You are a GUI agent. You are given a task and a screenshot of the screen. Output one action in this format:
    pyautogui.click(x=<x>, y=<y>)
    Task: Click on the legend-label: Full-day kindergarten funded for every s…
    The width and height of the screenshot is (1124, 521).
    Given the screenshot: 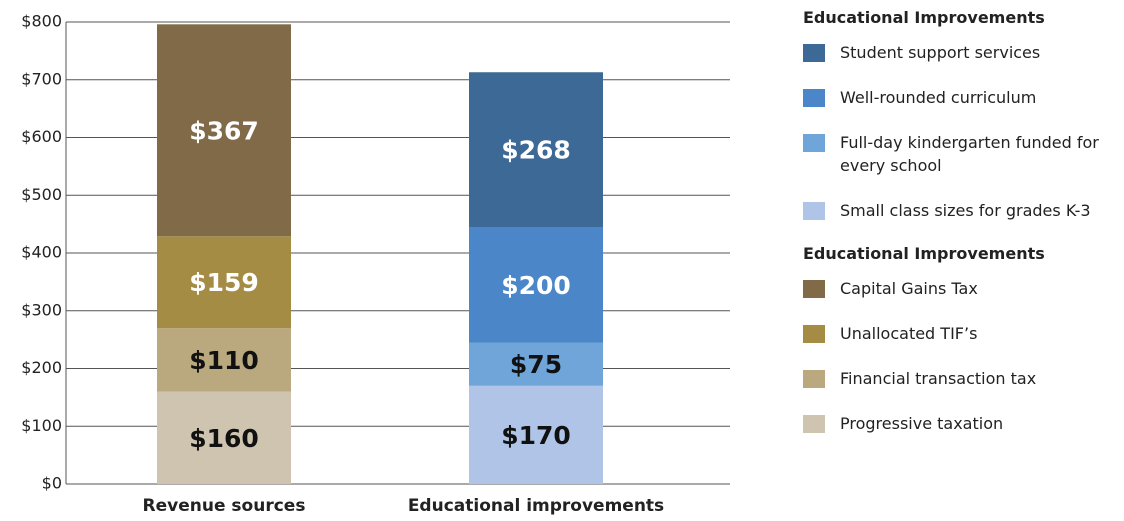 What is the action you would take?
    pyautogui.click(x=969, y=154)
    